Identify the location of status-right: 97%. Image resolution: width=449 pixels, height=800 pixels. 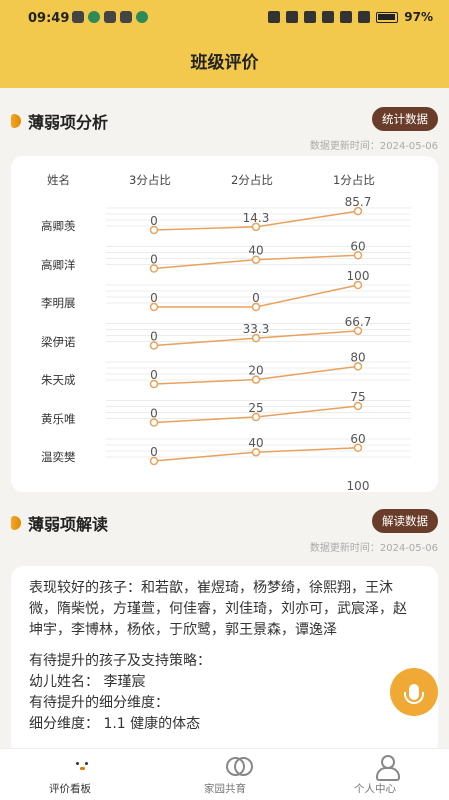
(350, 17).